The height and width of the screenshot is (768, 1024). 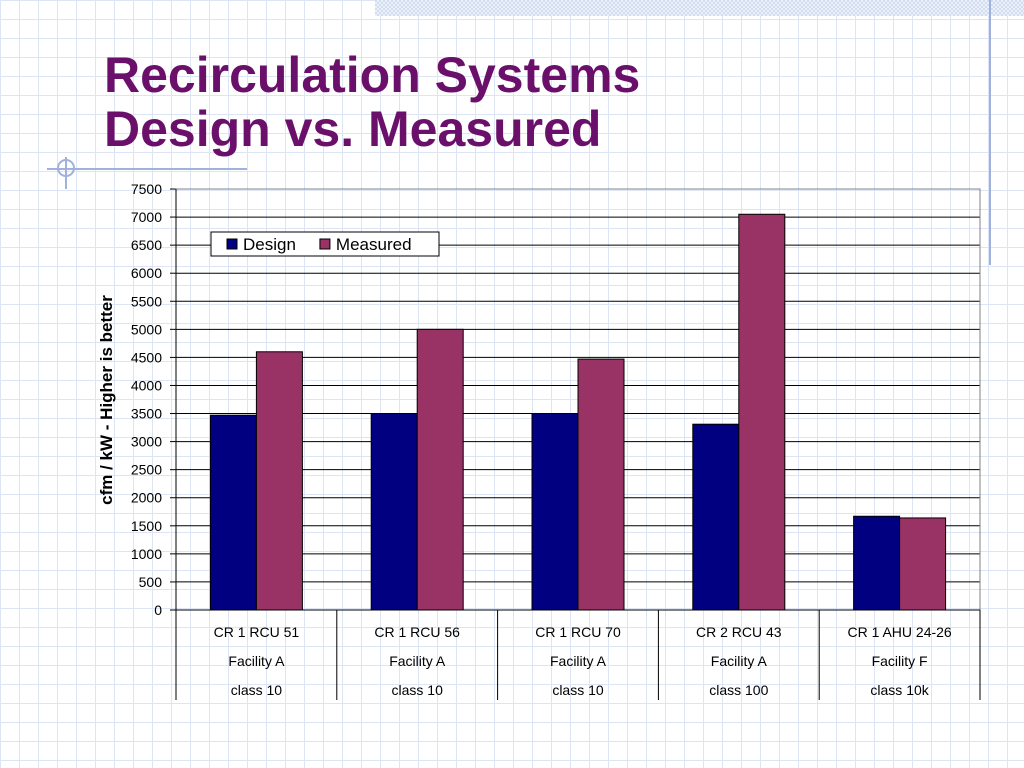 What do you see at coordinates (146, 414) in the screenshot?
I see `y-tick-label: 3500` at bounding box center [146, 414].